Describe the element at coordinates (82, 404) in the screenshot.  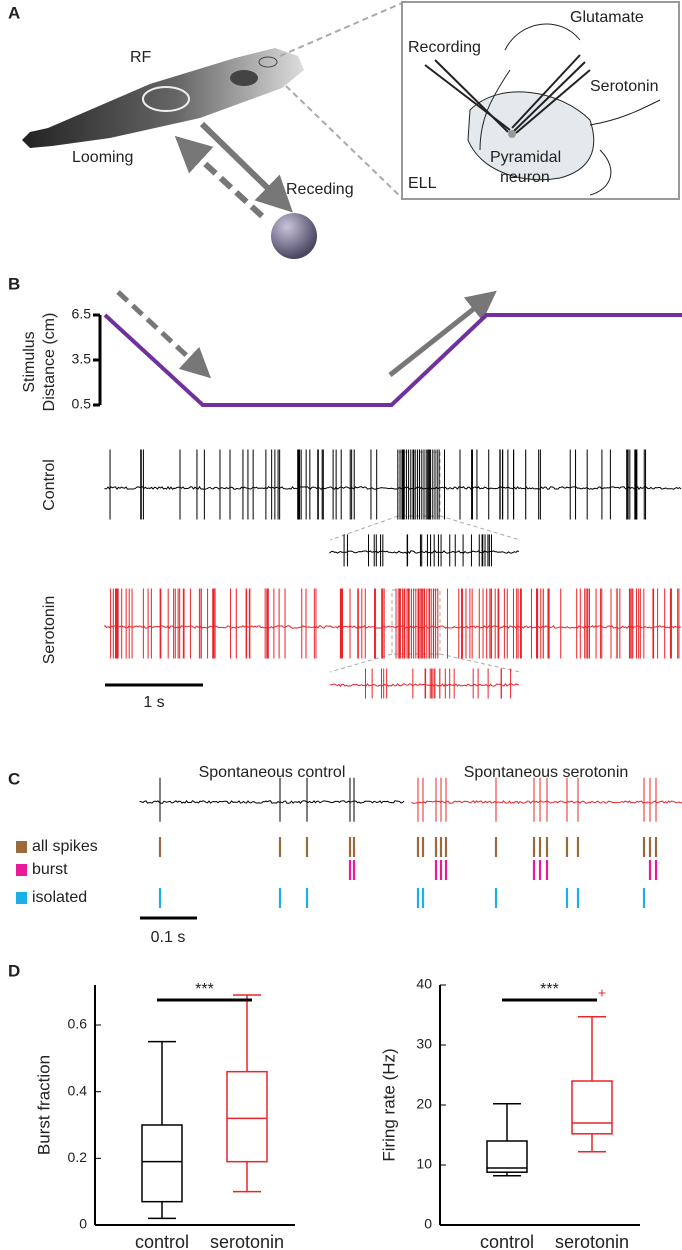
I see `y-tick-label: 0.5` at that location.